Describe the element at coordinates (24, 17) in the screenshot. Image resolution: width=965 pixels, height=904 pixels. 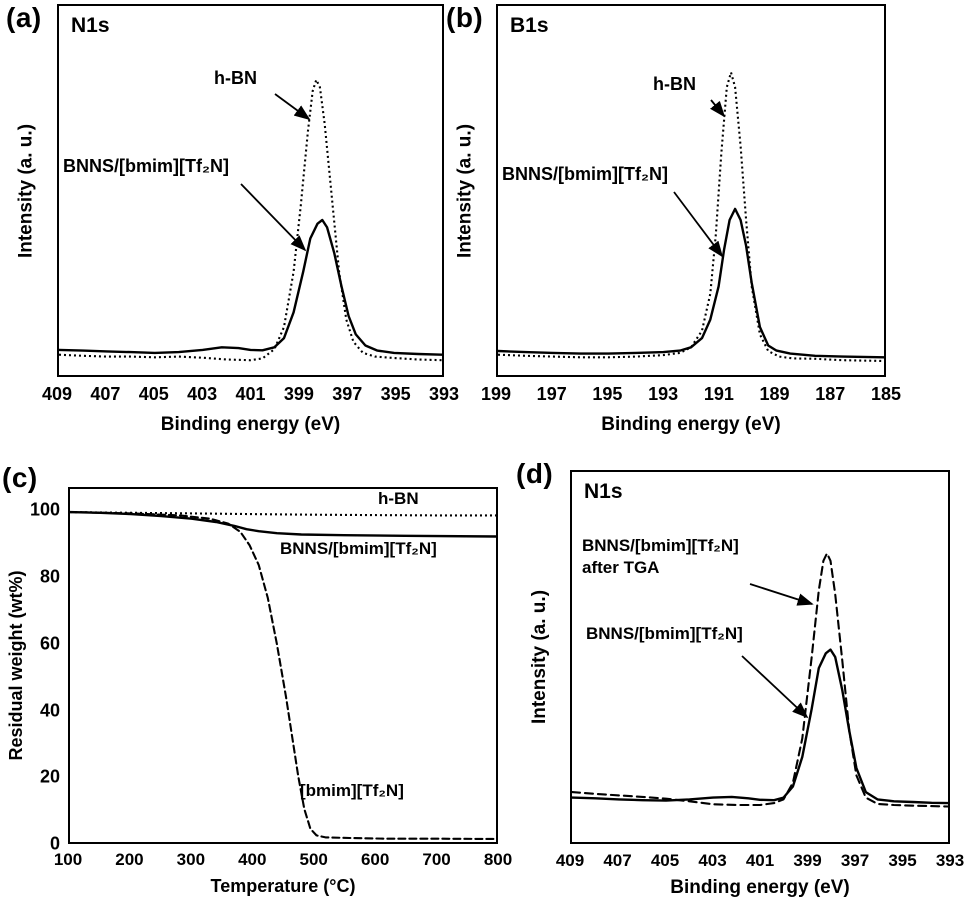
I see `panel-a-tag: (a)` at that location.